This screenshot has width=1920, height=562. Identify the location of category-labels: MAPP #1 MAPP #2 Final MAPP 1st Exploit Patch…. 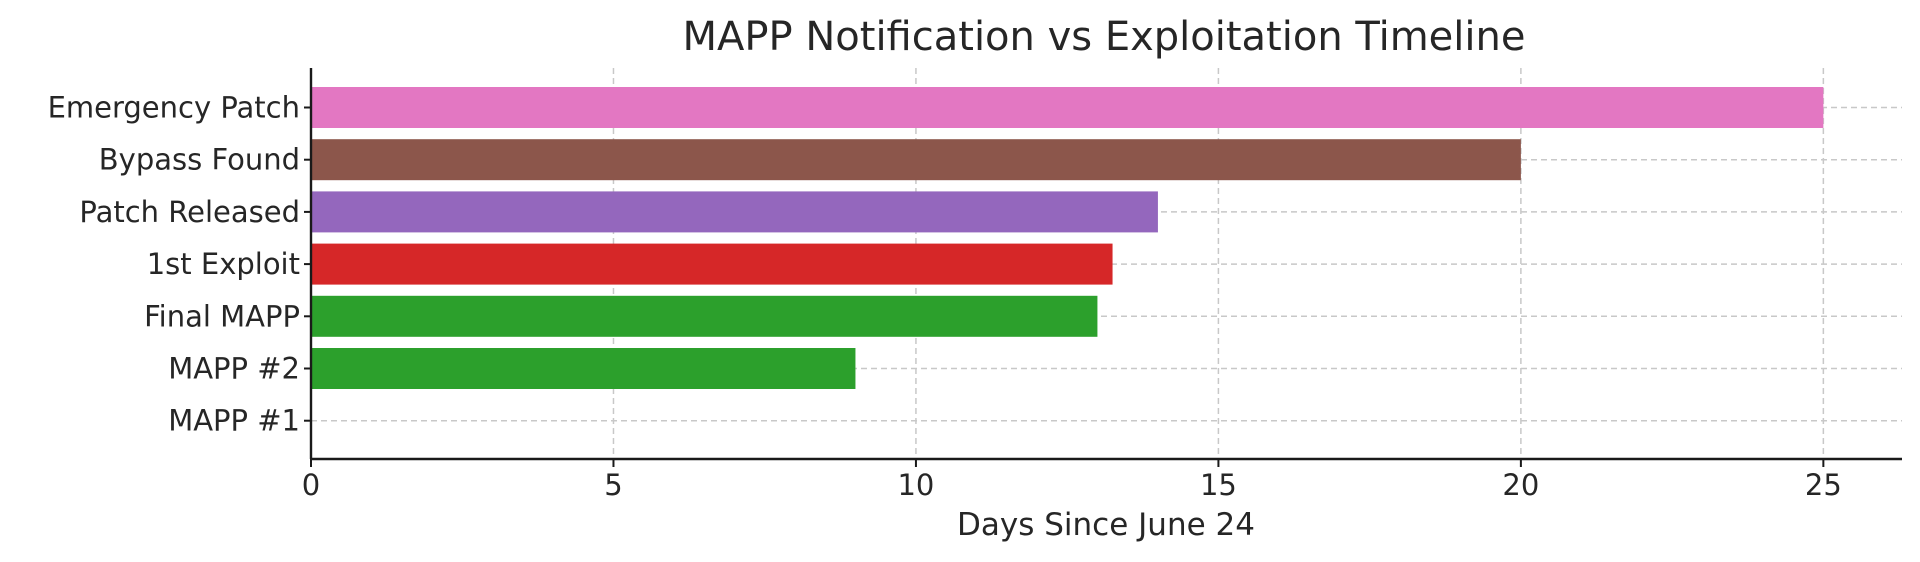
(179, 264).